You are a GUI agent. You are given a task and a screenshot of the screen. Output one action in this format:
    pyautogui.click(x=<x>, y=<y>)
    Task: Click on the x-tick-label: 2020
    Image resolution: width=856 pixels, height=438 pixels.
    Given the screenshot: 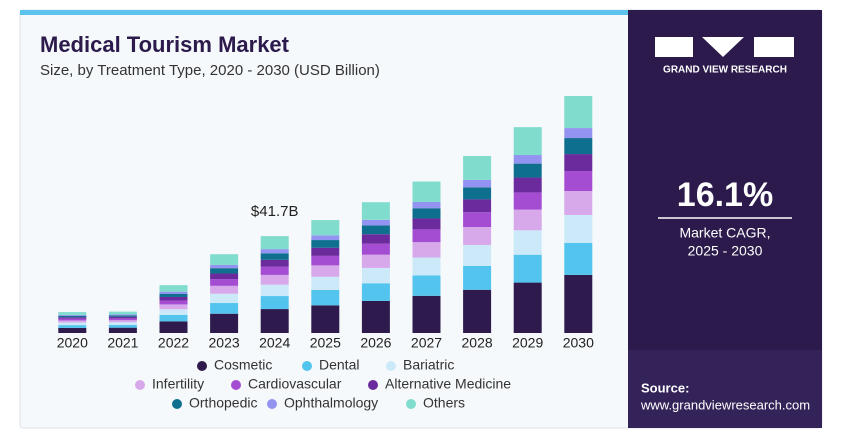 What is the action you would take?
    pyautogui.click(x=72, y=343)
    